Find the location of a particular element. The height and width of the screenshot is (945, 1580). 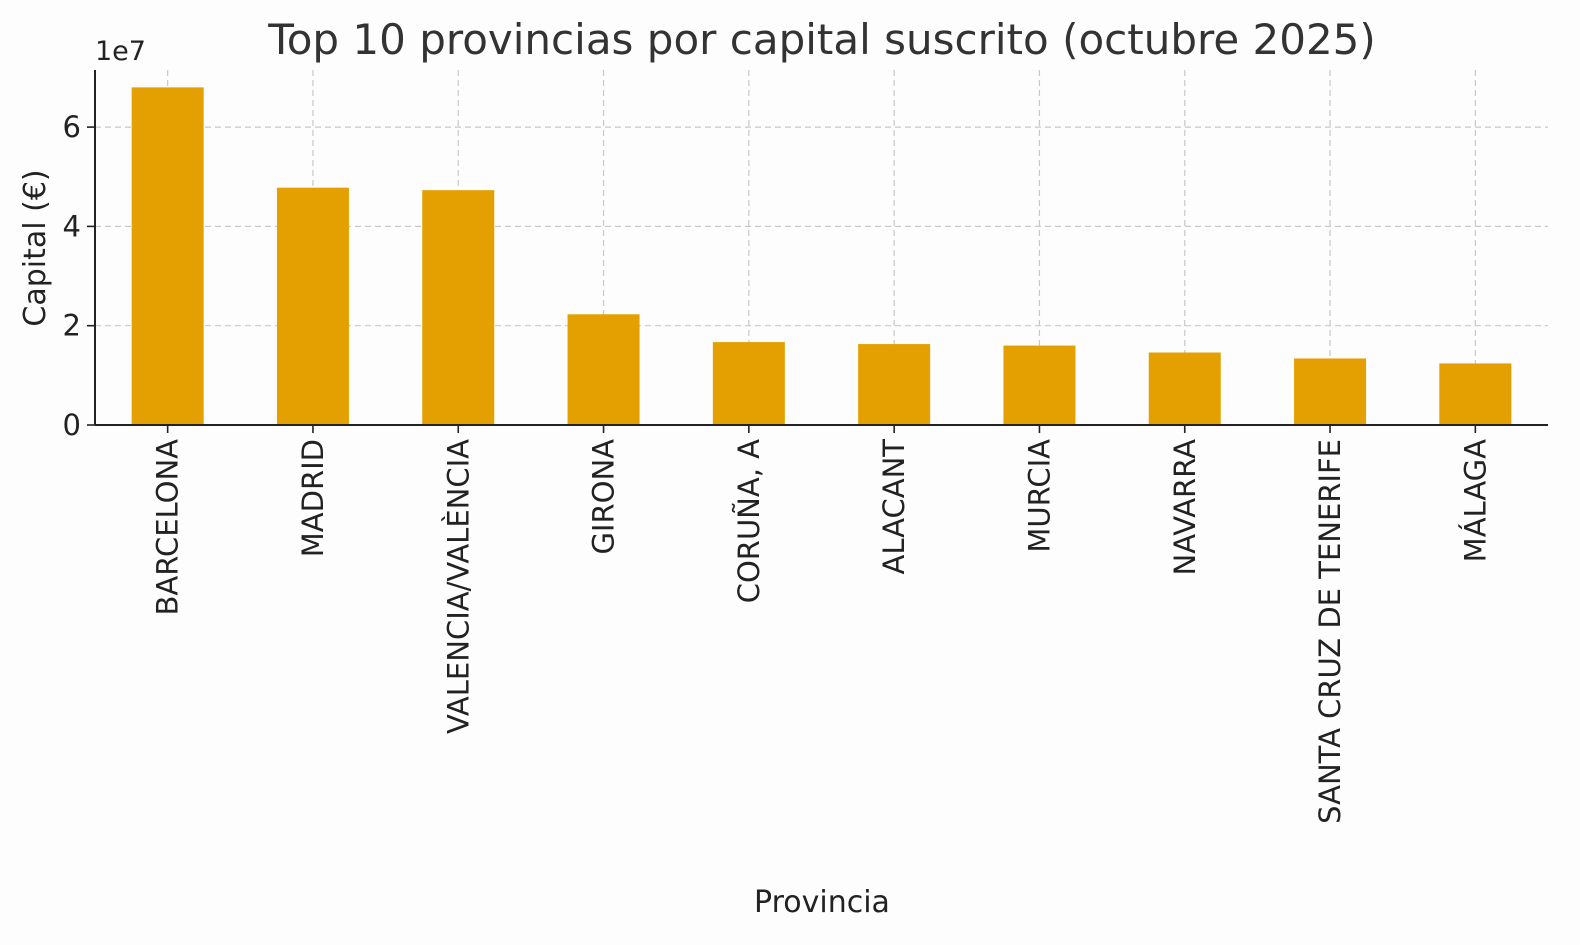

x-tick-label: ALACANT is located at coordinates (894, 507).